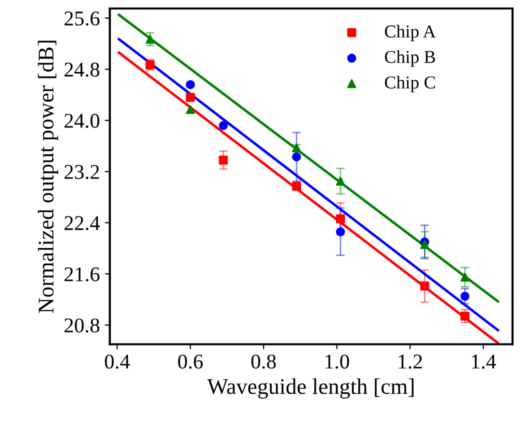 Image resolution: width=523 pixels, height=425 pixels. I want to click on y-tick-label: 25.6, so click(82, 19).